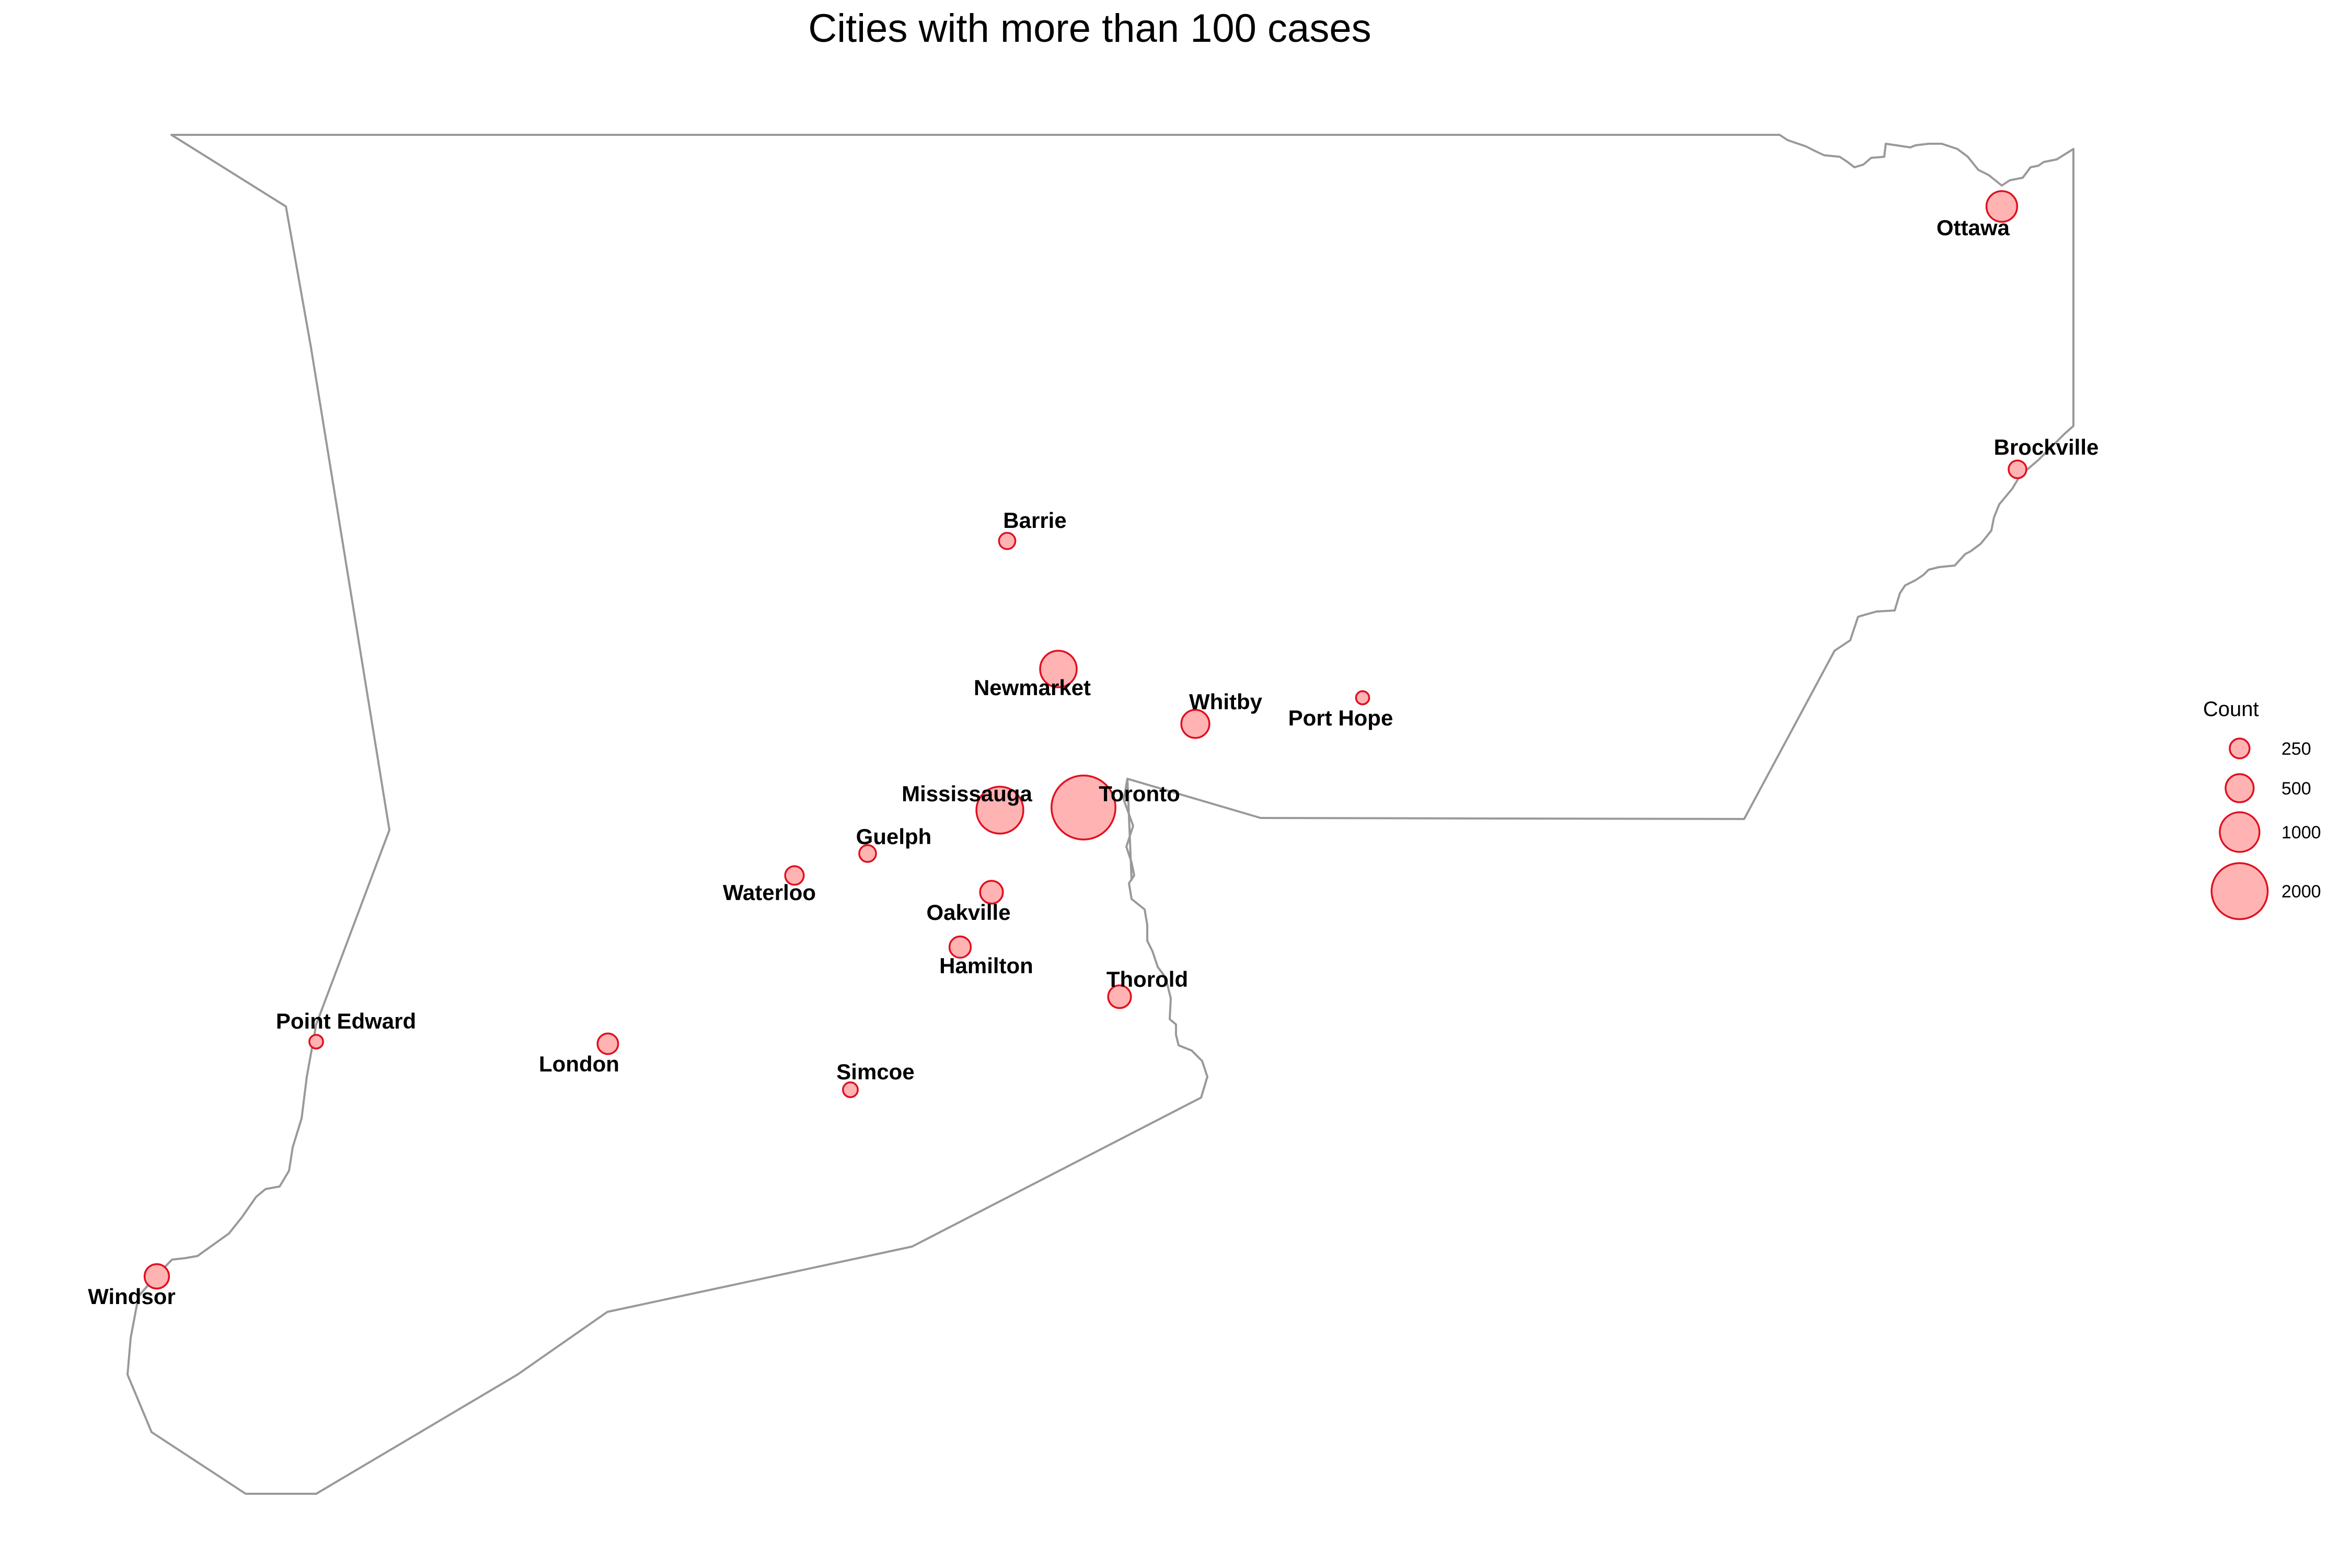 The height and width of the screenshot is (1568, 2352). Describe the element at coordinates (2301, 892) in the screenshot. I see `legend-label-2000: 2000` at that location.